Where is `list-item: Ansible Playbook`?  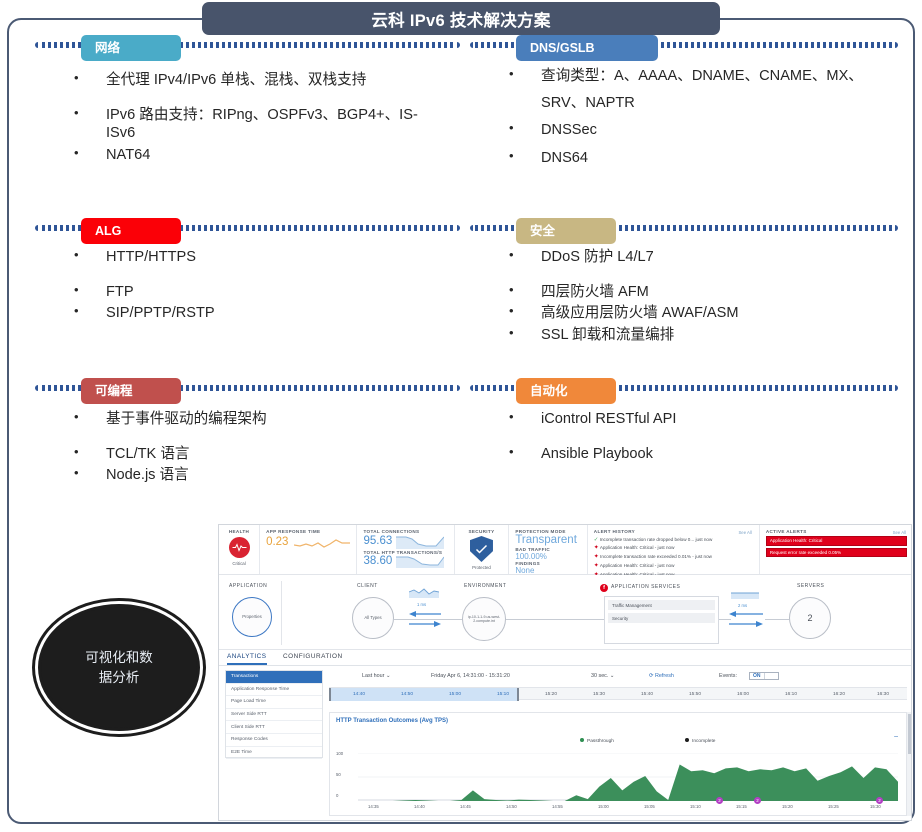
list-item: Ansible Playbook is located at coordinates (693, 453).